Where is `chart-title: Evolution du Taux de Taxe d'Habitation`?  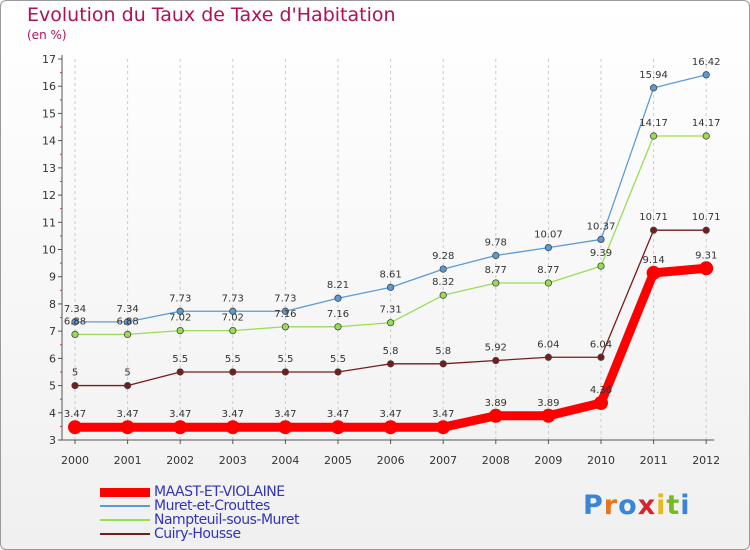 chart-title: Evolution du Taux de Taxe d'Habitation is located at coordinates (211, 15).